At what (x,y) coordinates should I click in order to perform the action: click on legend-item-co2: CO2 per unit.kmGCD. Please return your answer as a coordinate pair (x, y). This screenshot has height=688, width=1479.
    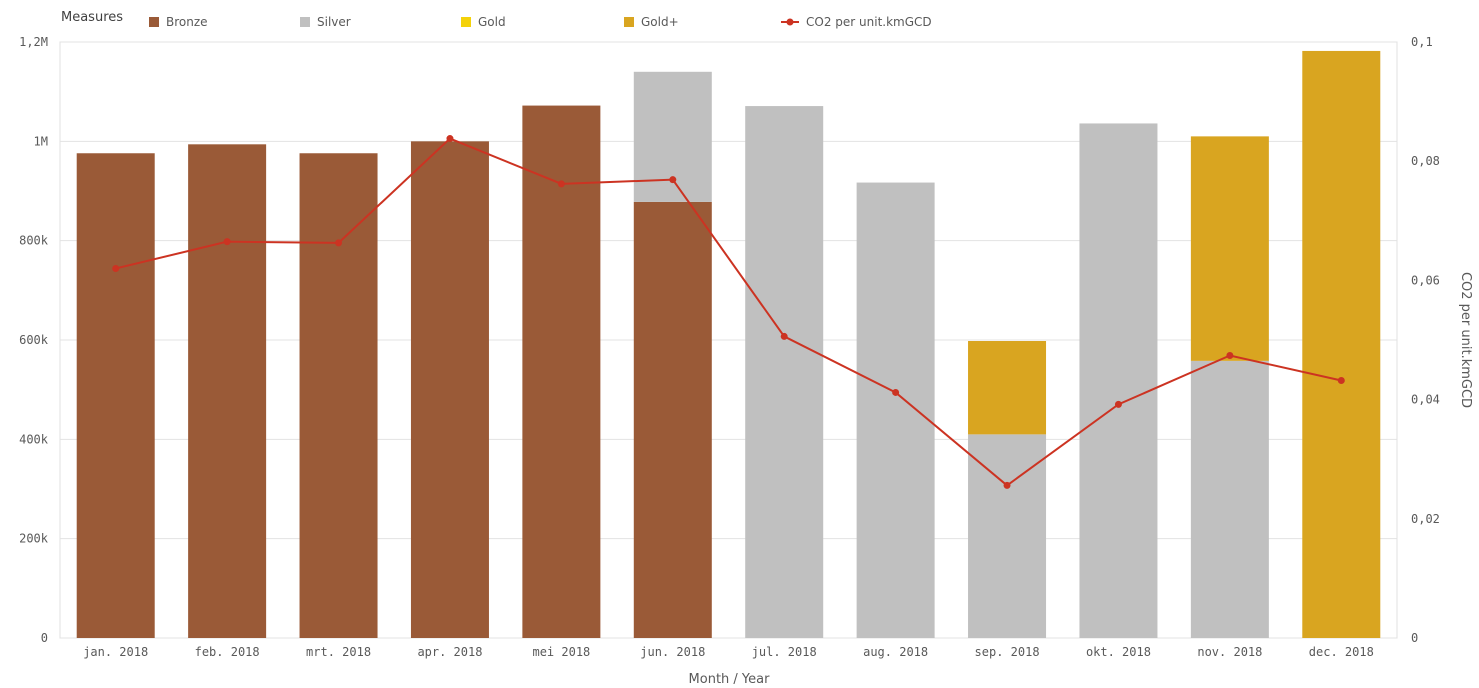
    Looking at the image, I should click on (856, 22).